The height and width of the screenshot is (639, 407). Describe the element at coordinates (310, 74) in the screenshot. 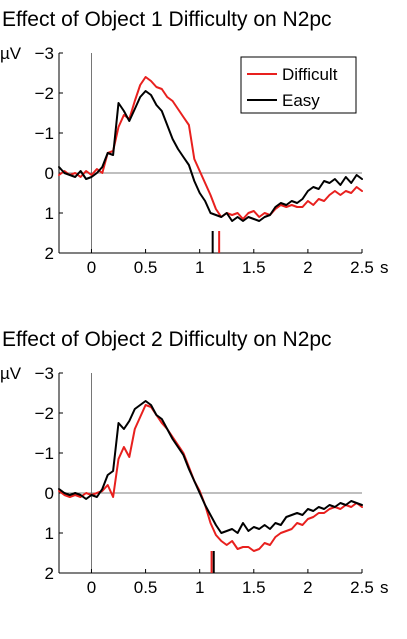

I see `legend-label-difficult: Difficult` at that location.